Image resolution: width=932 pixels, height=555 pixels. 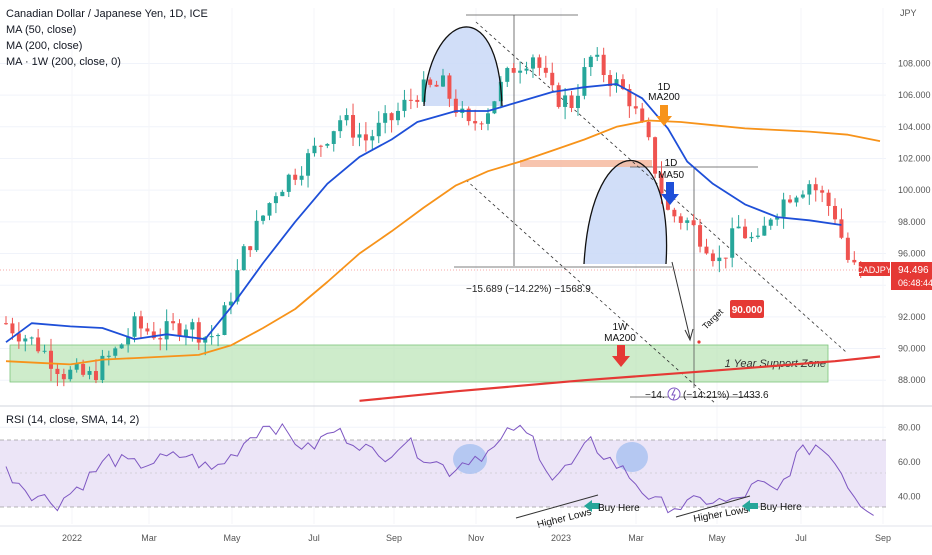 I want to click on ma50-1d-label-line: MA50, so click(x=671, y=175).